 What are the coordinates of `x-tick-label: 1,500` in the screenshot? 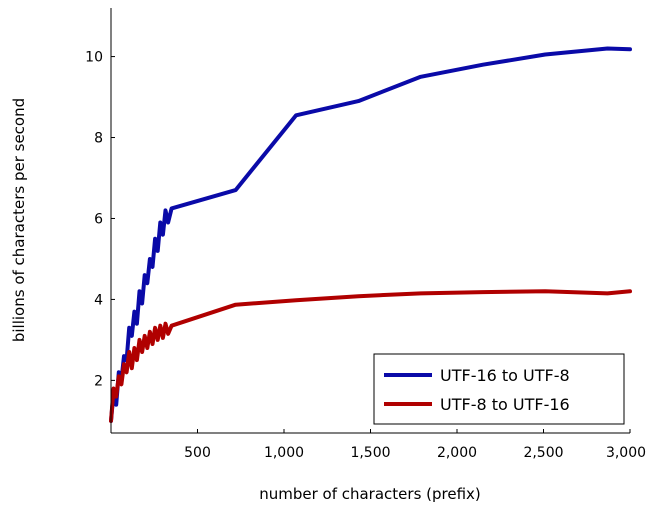 It's located at (370, 453).